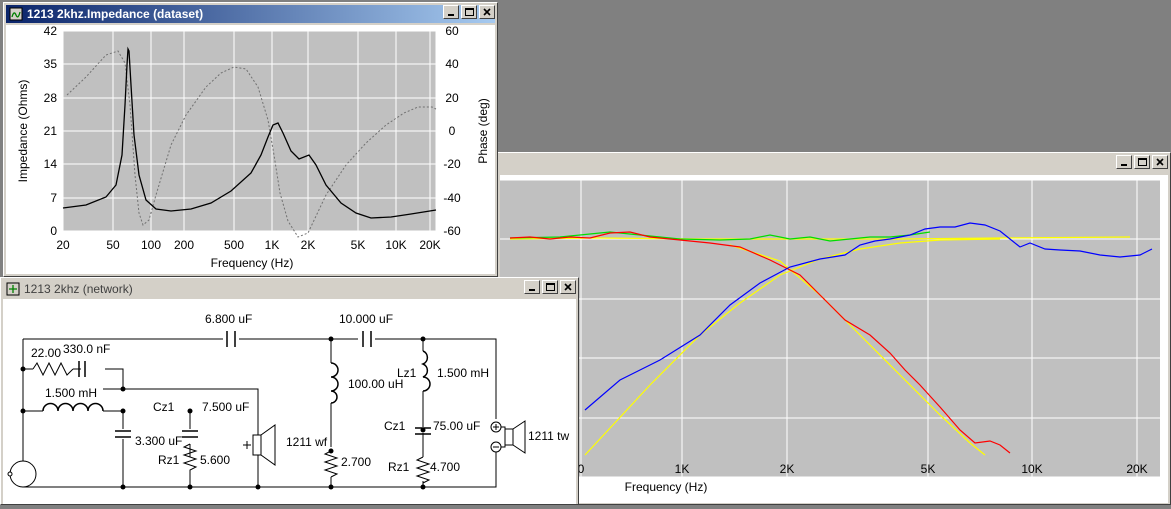 The width and height of the screenshot is (1171, 509). I want to click on sum-response-curve, so click(720, 236).